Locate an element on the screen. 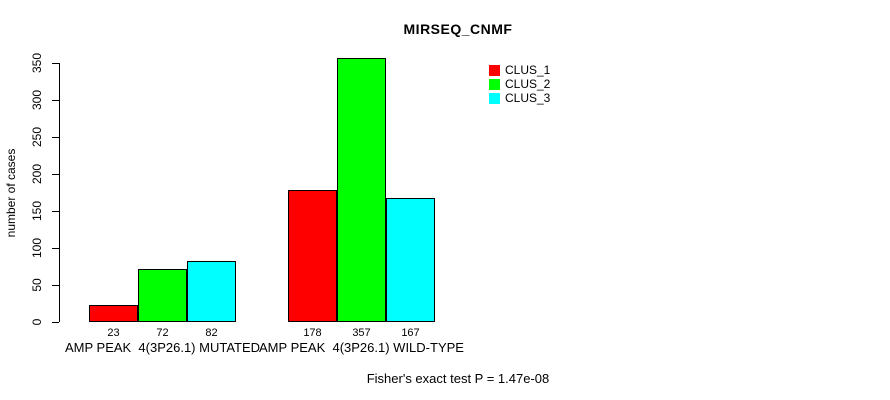  legend-label: CLUS_2 is located at coordinates (528, 84).